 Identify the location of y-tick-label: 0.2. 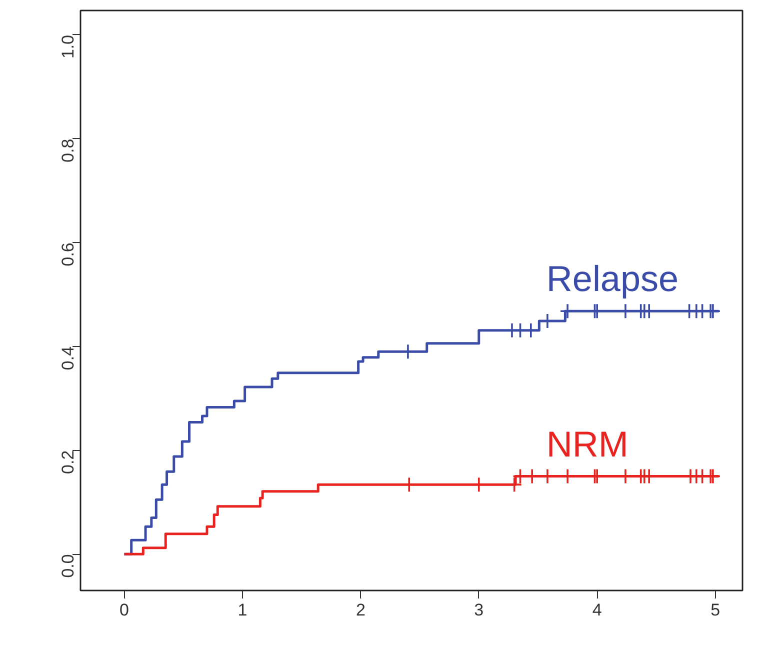
(68, 462).